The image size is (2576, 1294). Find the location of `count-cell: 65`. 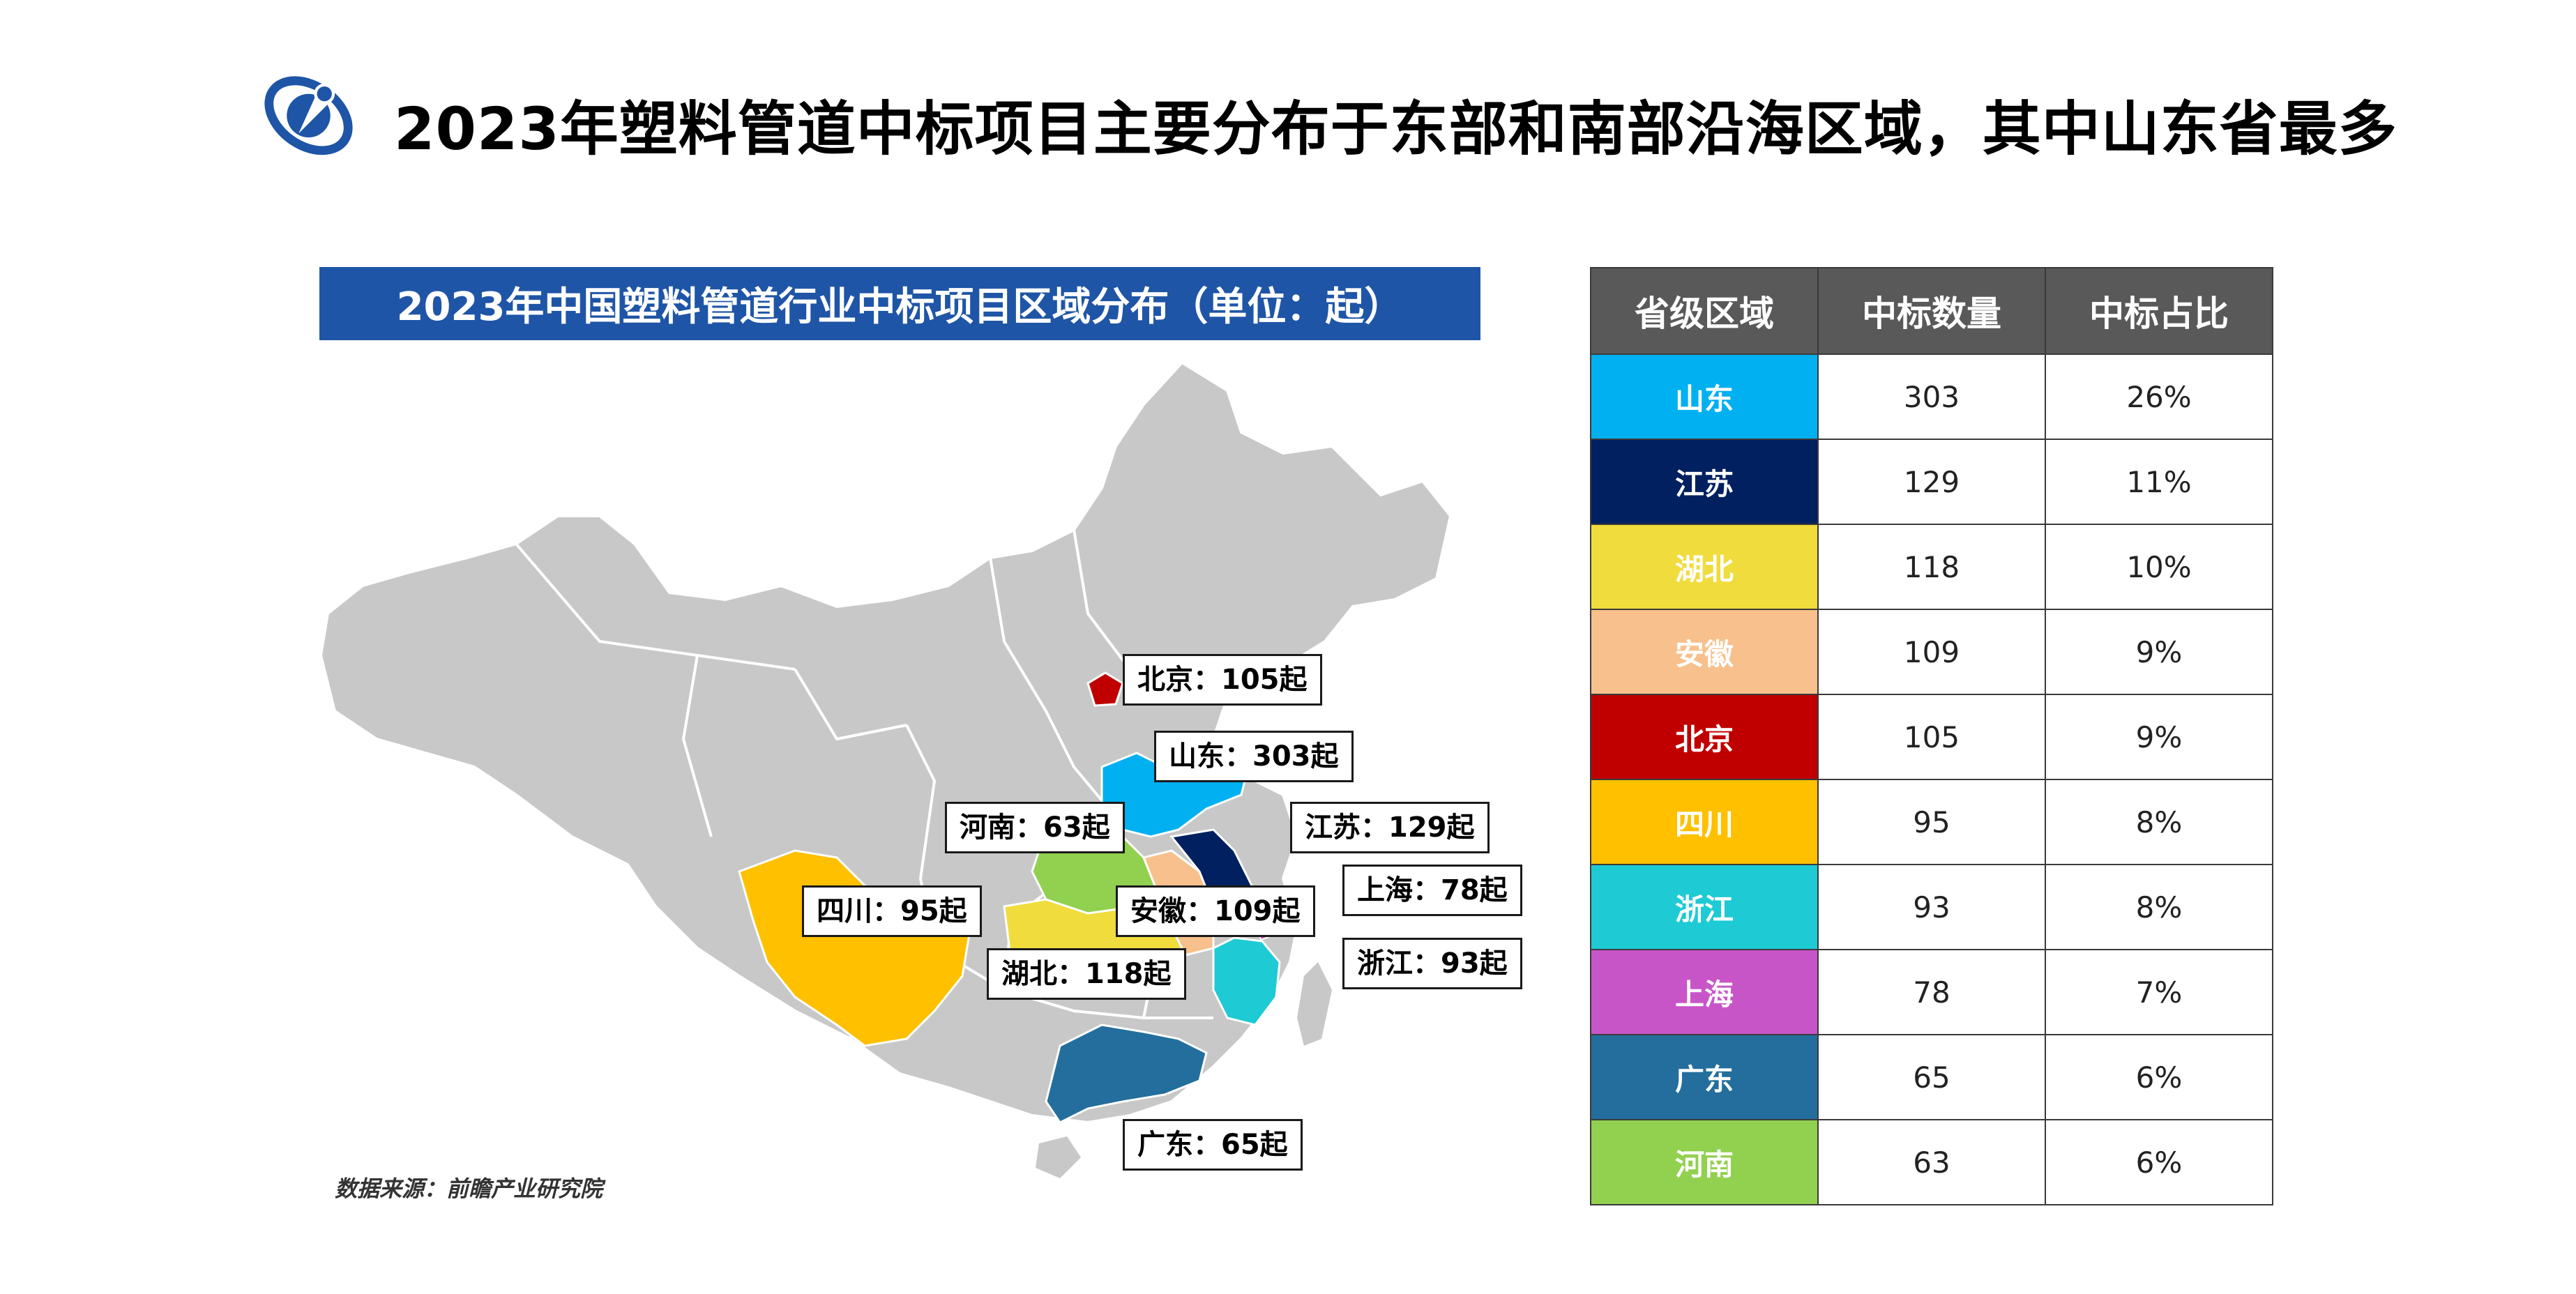

count-cell: 65 is located at coordinates (1931, 1077).